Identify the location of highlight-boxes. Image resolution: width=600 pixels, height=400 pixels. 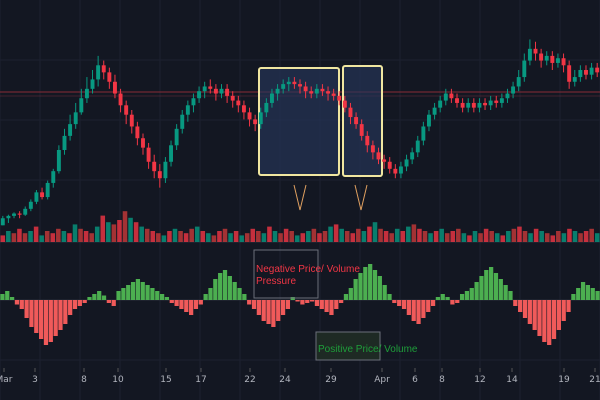
(320, 121).